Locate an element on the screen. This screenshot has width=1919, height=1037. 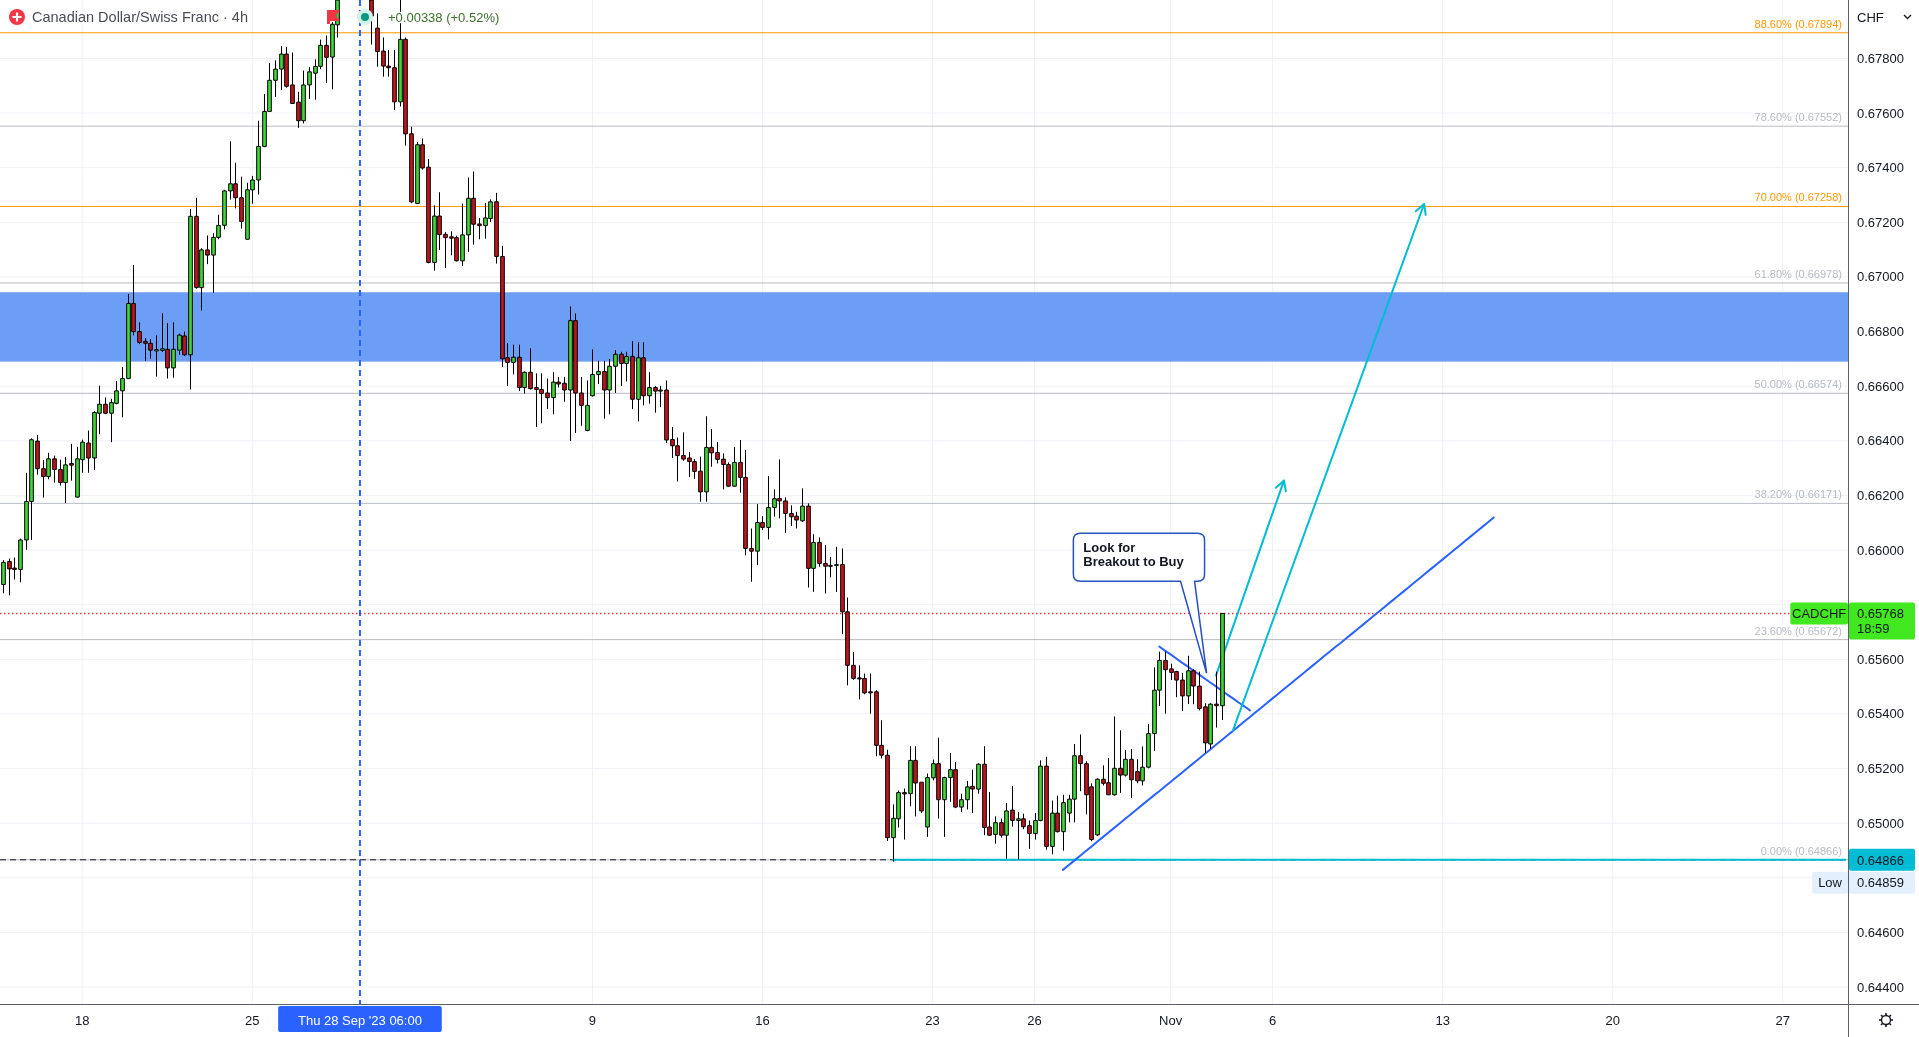
x-tick-label: 9 is located at coordinates (592, 1020).